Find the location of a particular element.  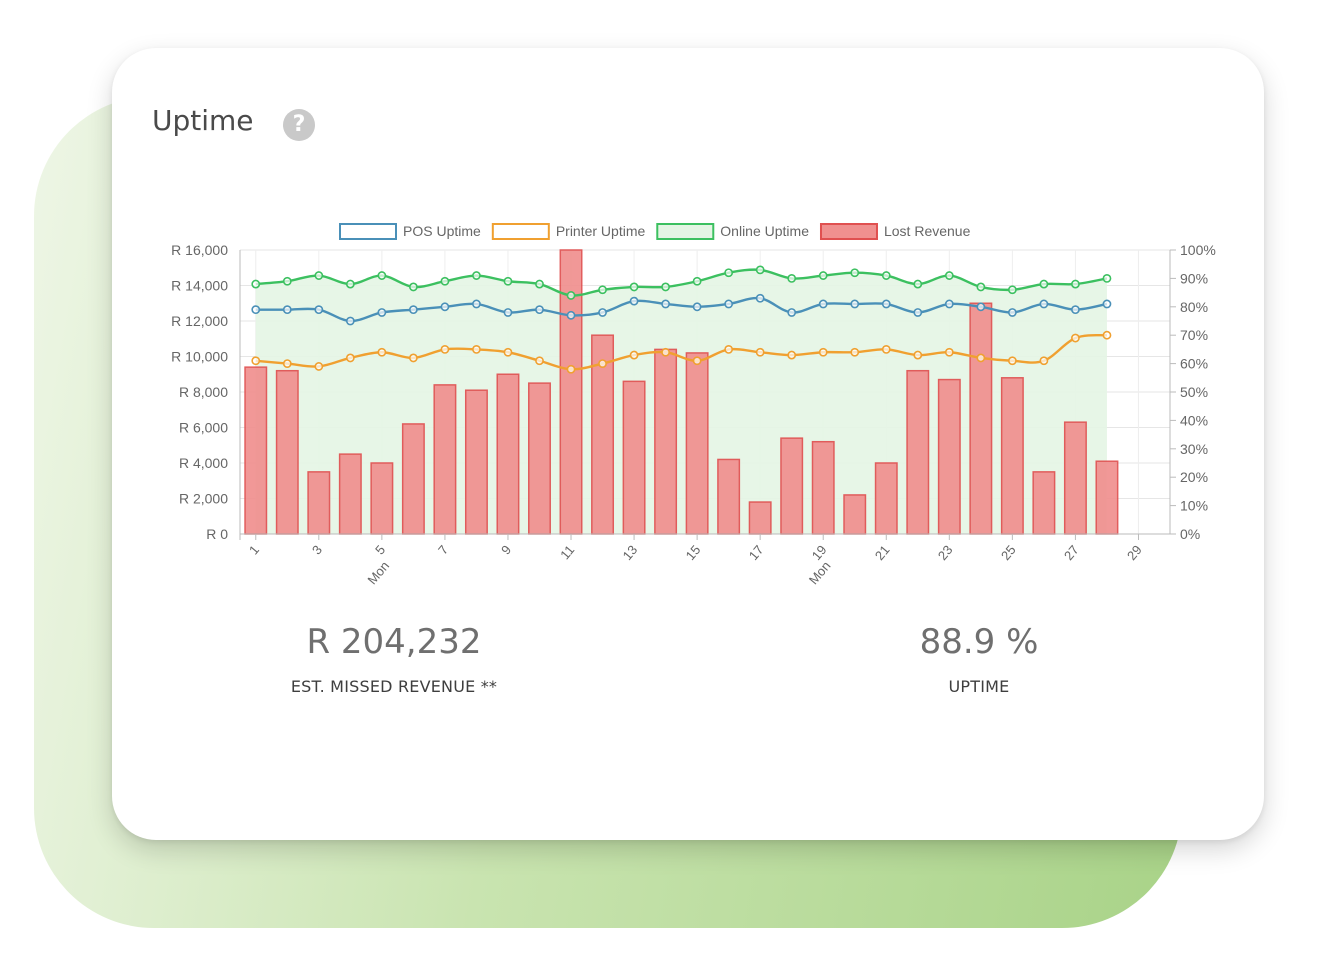

printer-uptime-line is located at coordinates (681, 352).